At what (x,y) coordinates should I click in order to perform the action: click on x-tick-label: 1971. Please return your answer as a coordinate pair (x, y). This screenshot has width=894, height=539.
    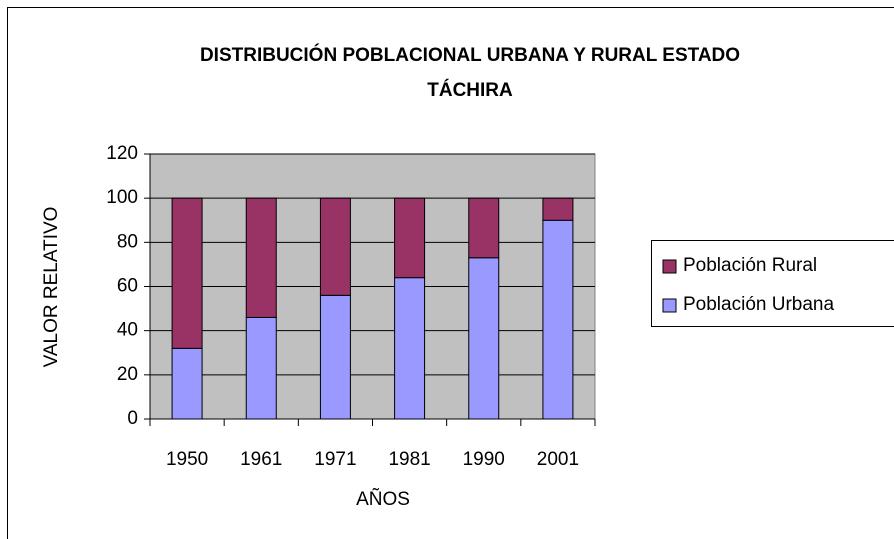
    Looking at the image, I should click on (335, 459).